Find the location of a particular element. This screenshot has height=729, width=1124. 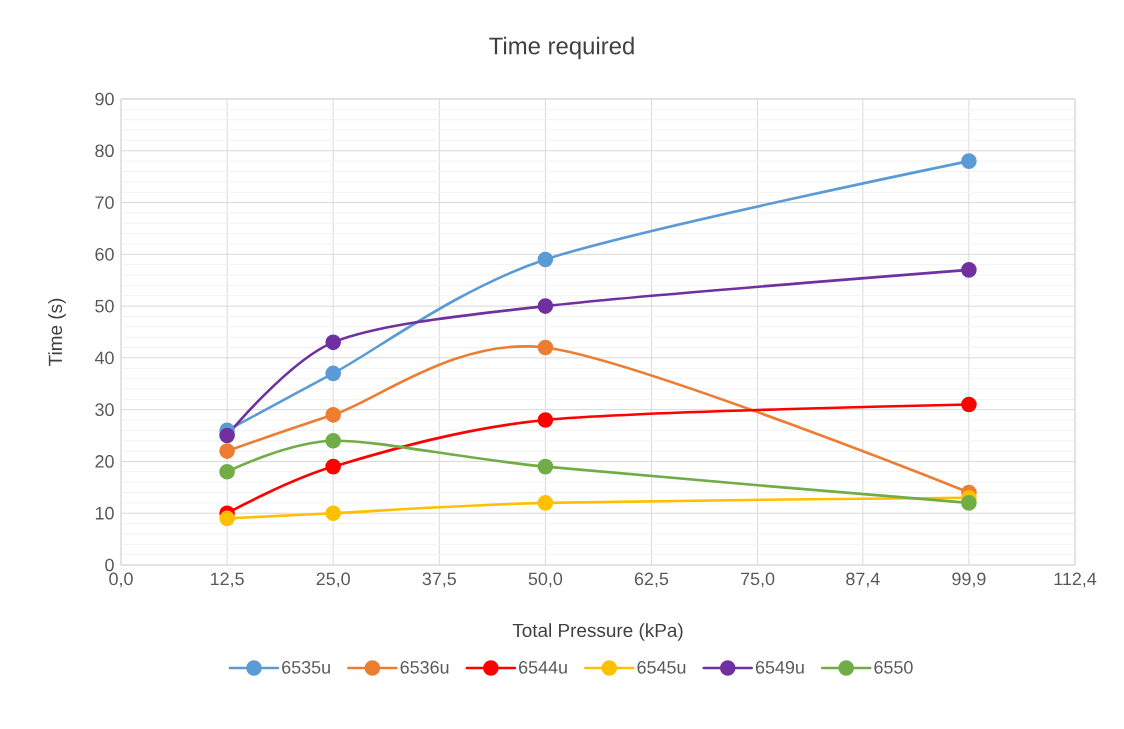

y-tick-label: 80 is located at coordinates (104, 151).